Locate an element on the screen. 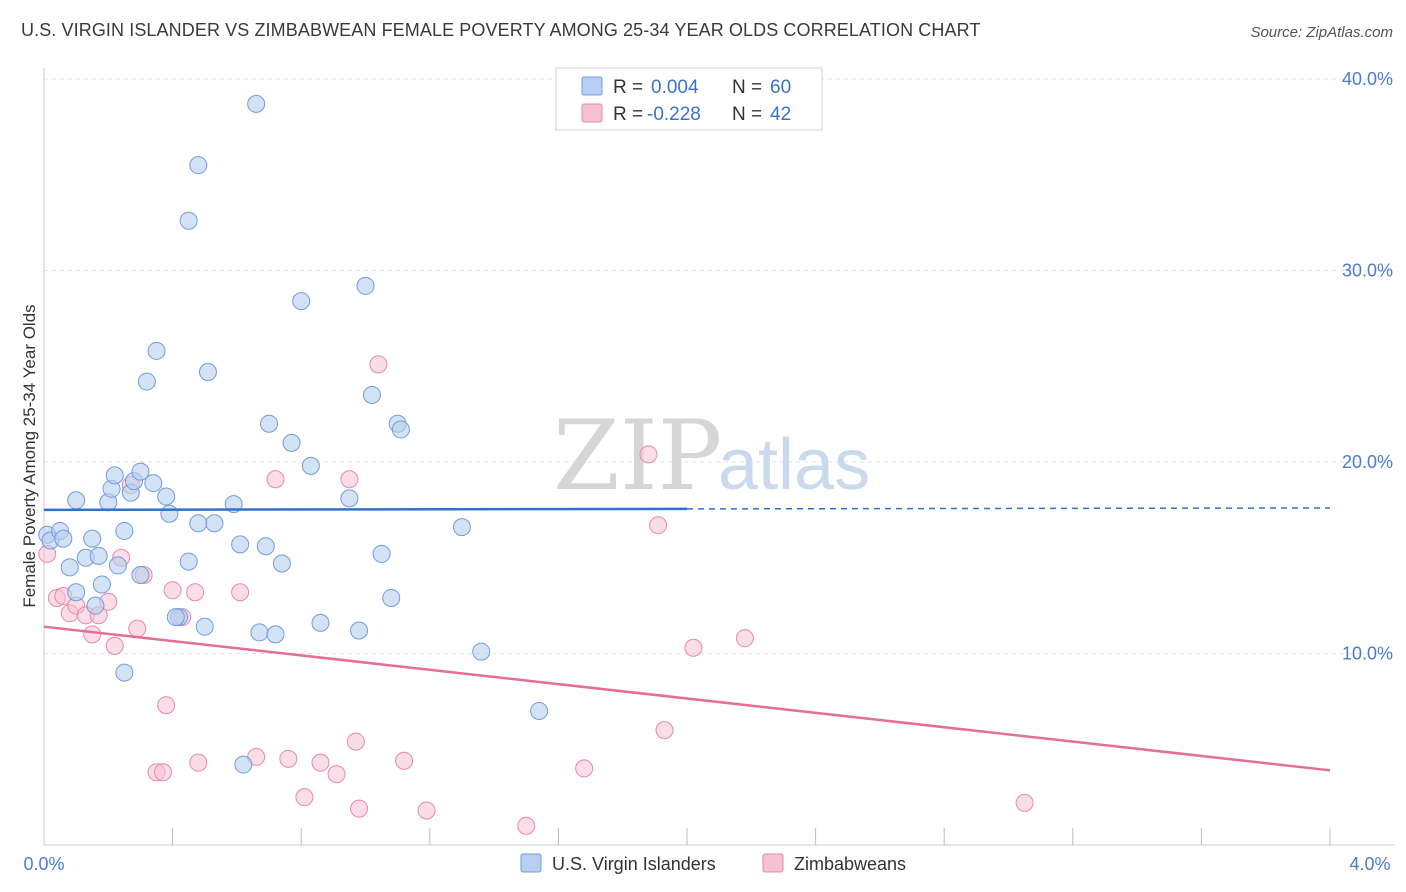  legend-swatch-pink is located at coordinates (592, 113).